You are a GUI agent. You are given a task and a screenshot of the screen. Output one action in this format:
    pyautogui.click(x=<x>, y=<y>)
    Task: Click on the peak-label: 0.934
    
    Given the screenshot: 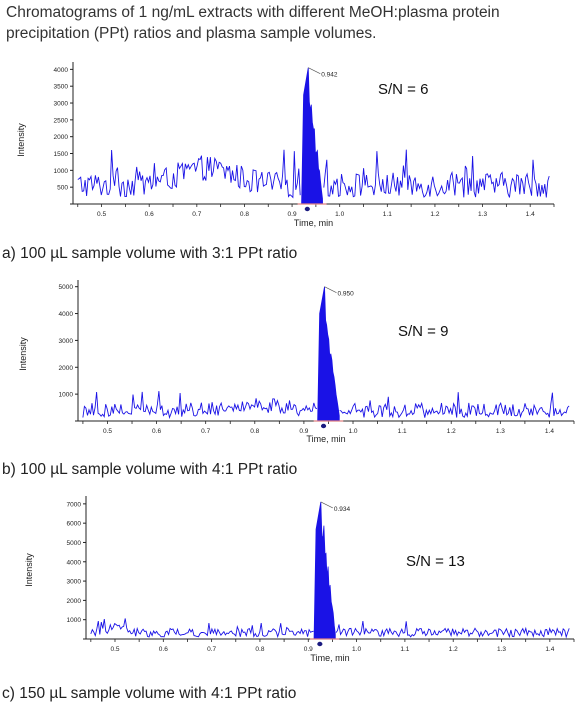 What is the action you would take?
    pyautogui.click(x=342, y=509)
    